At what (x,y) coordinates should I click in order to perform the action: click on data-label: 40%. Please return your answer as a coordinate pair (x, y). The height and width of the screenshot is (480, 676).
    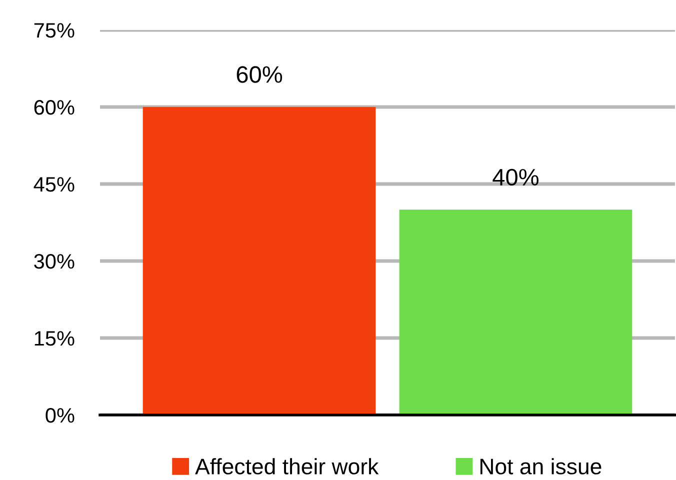
    Looking at the image, I should click on (515, 177).